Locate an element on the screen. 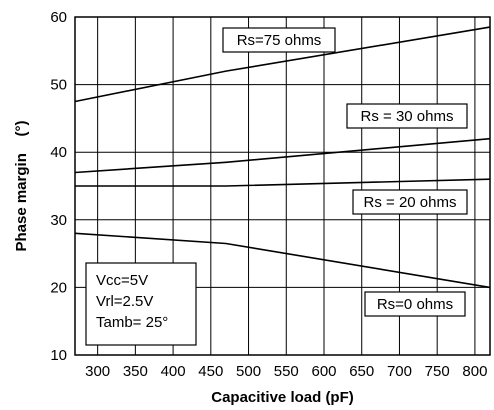 This screenshot has width=494, height=410. series-label: Rs=75 ohms is located at coordinates (279, 40).